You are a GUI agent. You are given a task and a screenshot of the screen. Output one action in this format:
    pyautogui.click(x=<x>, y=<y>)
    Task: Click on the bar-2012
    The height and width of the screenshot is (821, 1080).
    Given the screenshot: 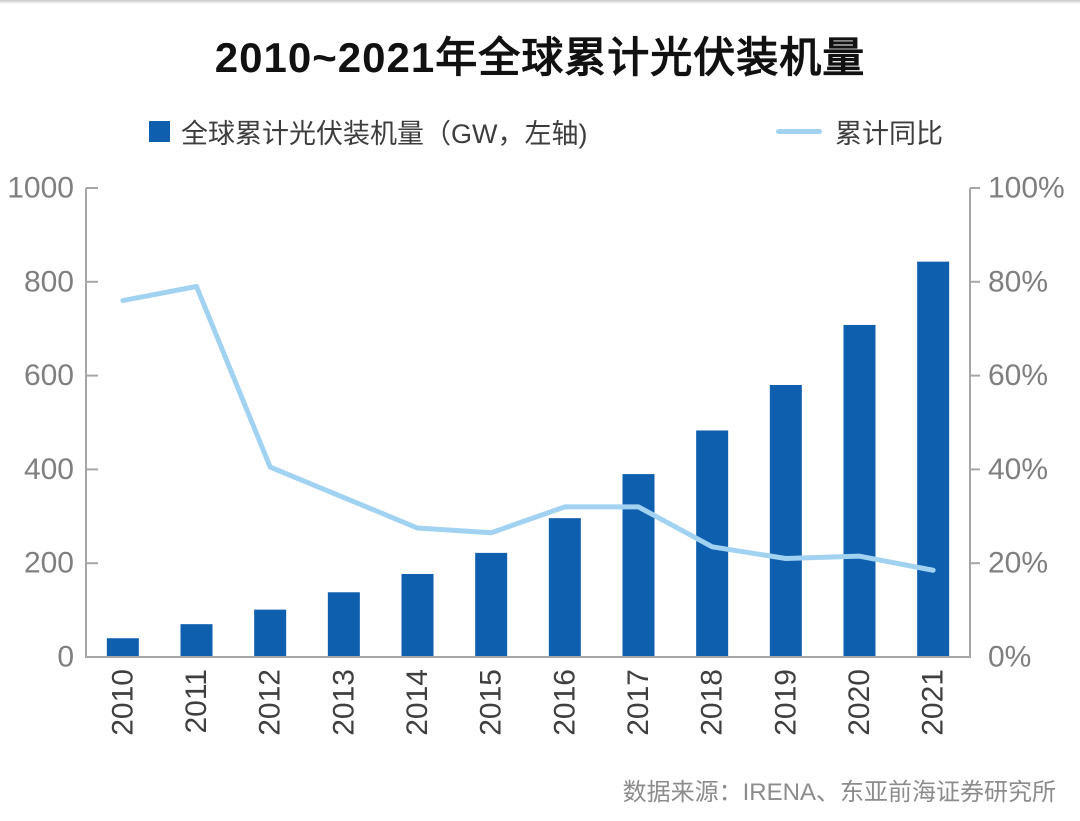 What is the action you would take?
    pyautogui.click(x=270, y=633)
    